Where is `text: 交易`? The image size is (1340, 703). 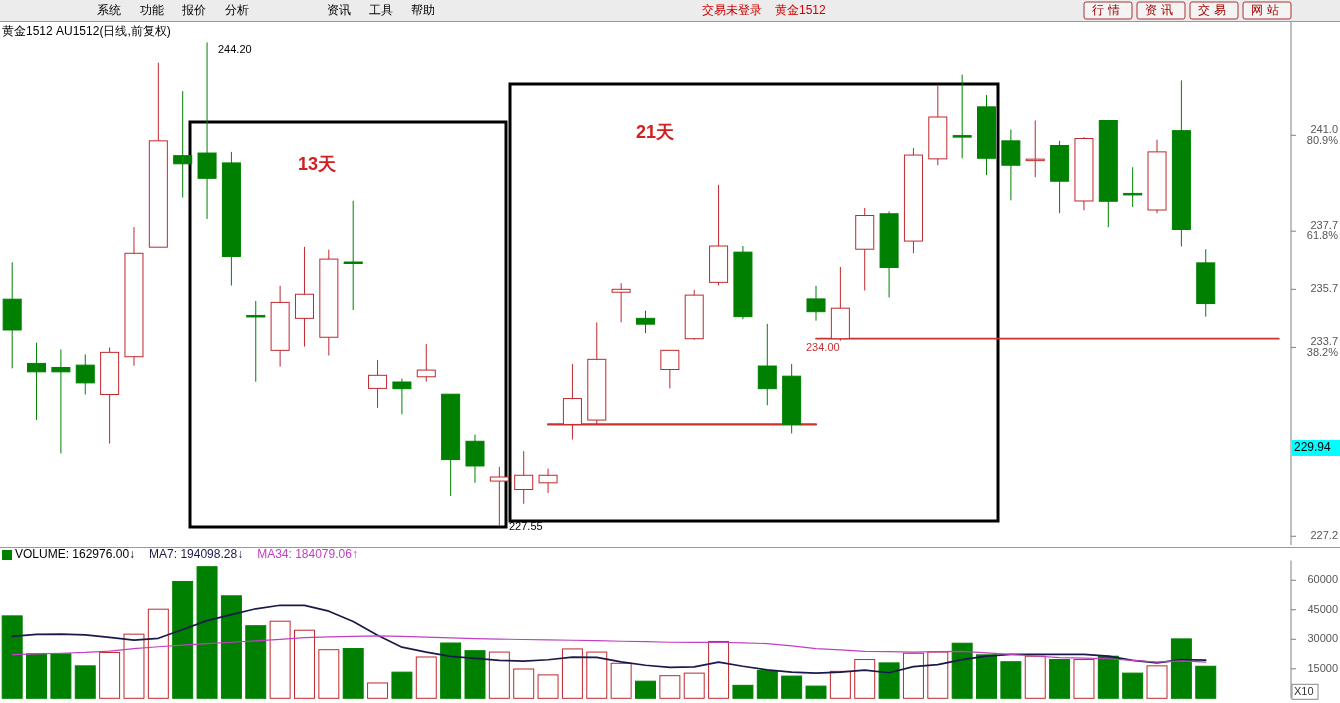 text: 交易 is located at coordinates (1214, 10).